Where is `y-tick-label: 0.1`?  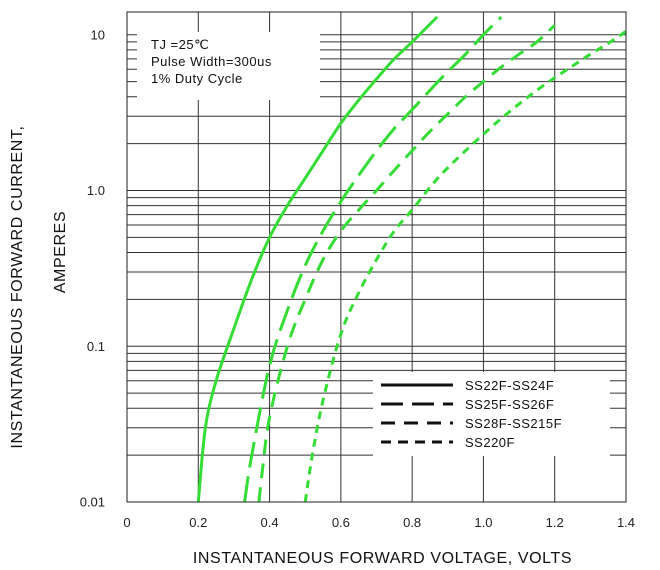 y-tick-label: 0.1 is located at coordinates (96, 346).